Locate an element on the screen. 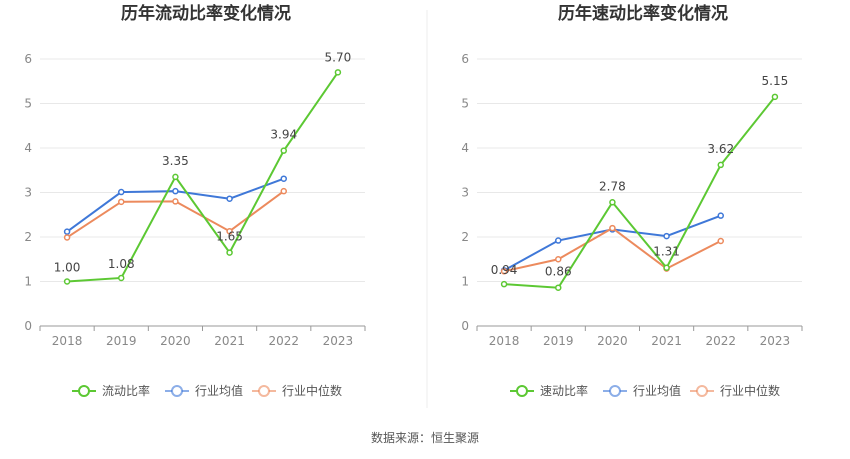  chart-title: 历年流动比率变化情况 is located at coordinates (206, 13).